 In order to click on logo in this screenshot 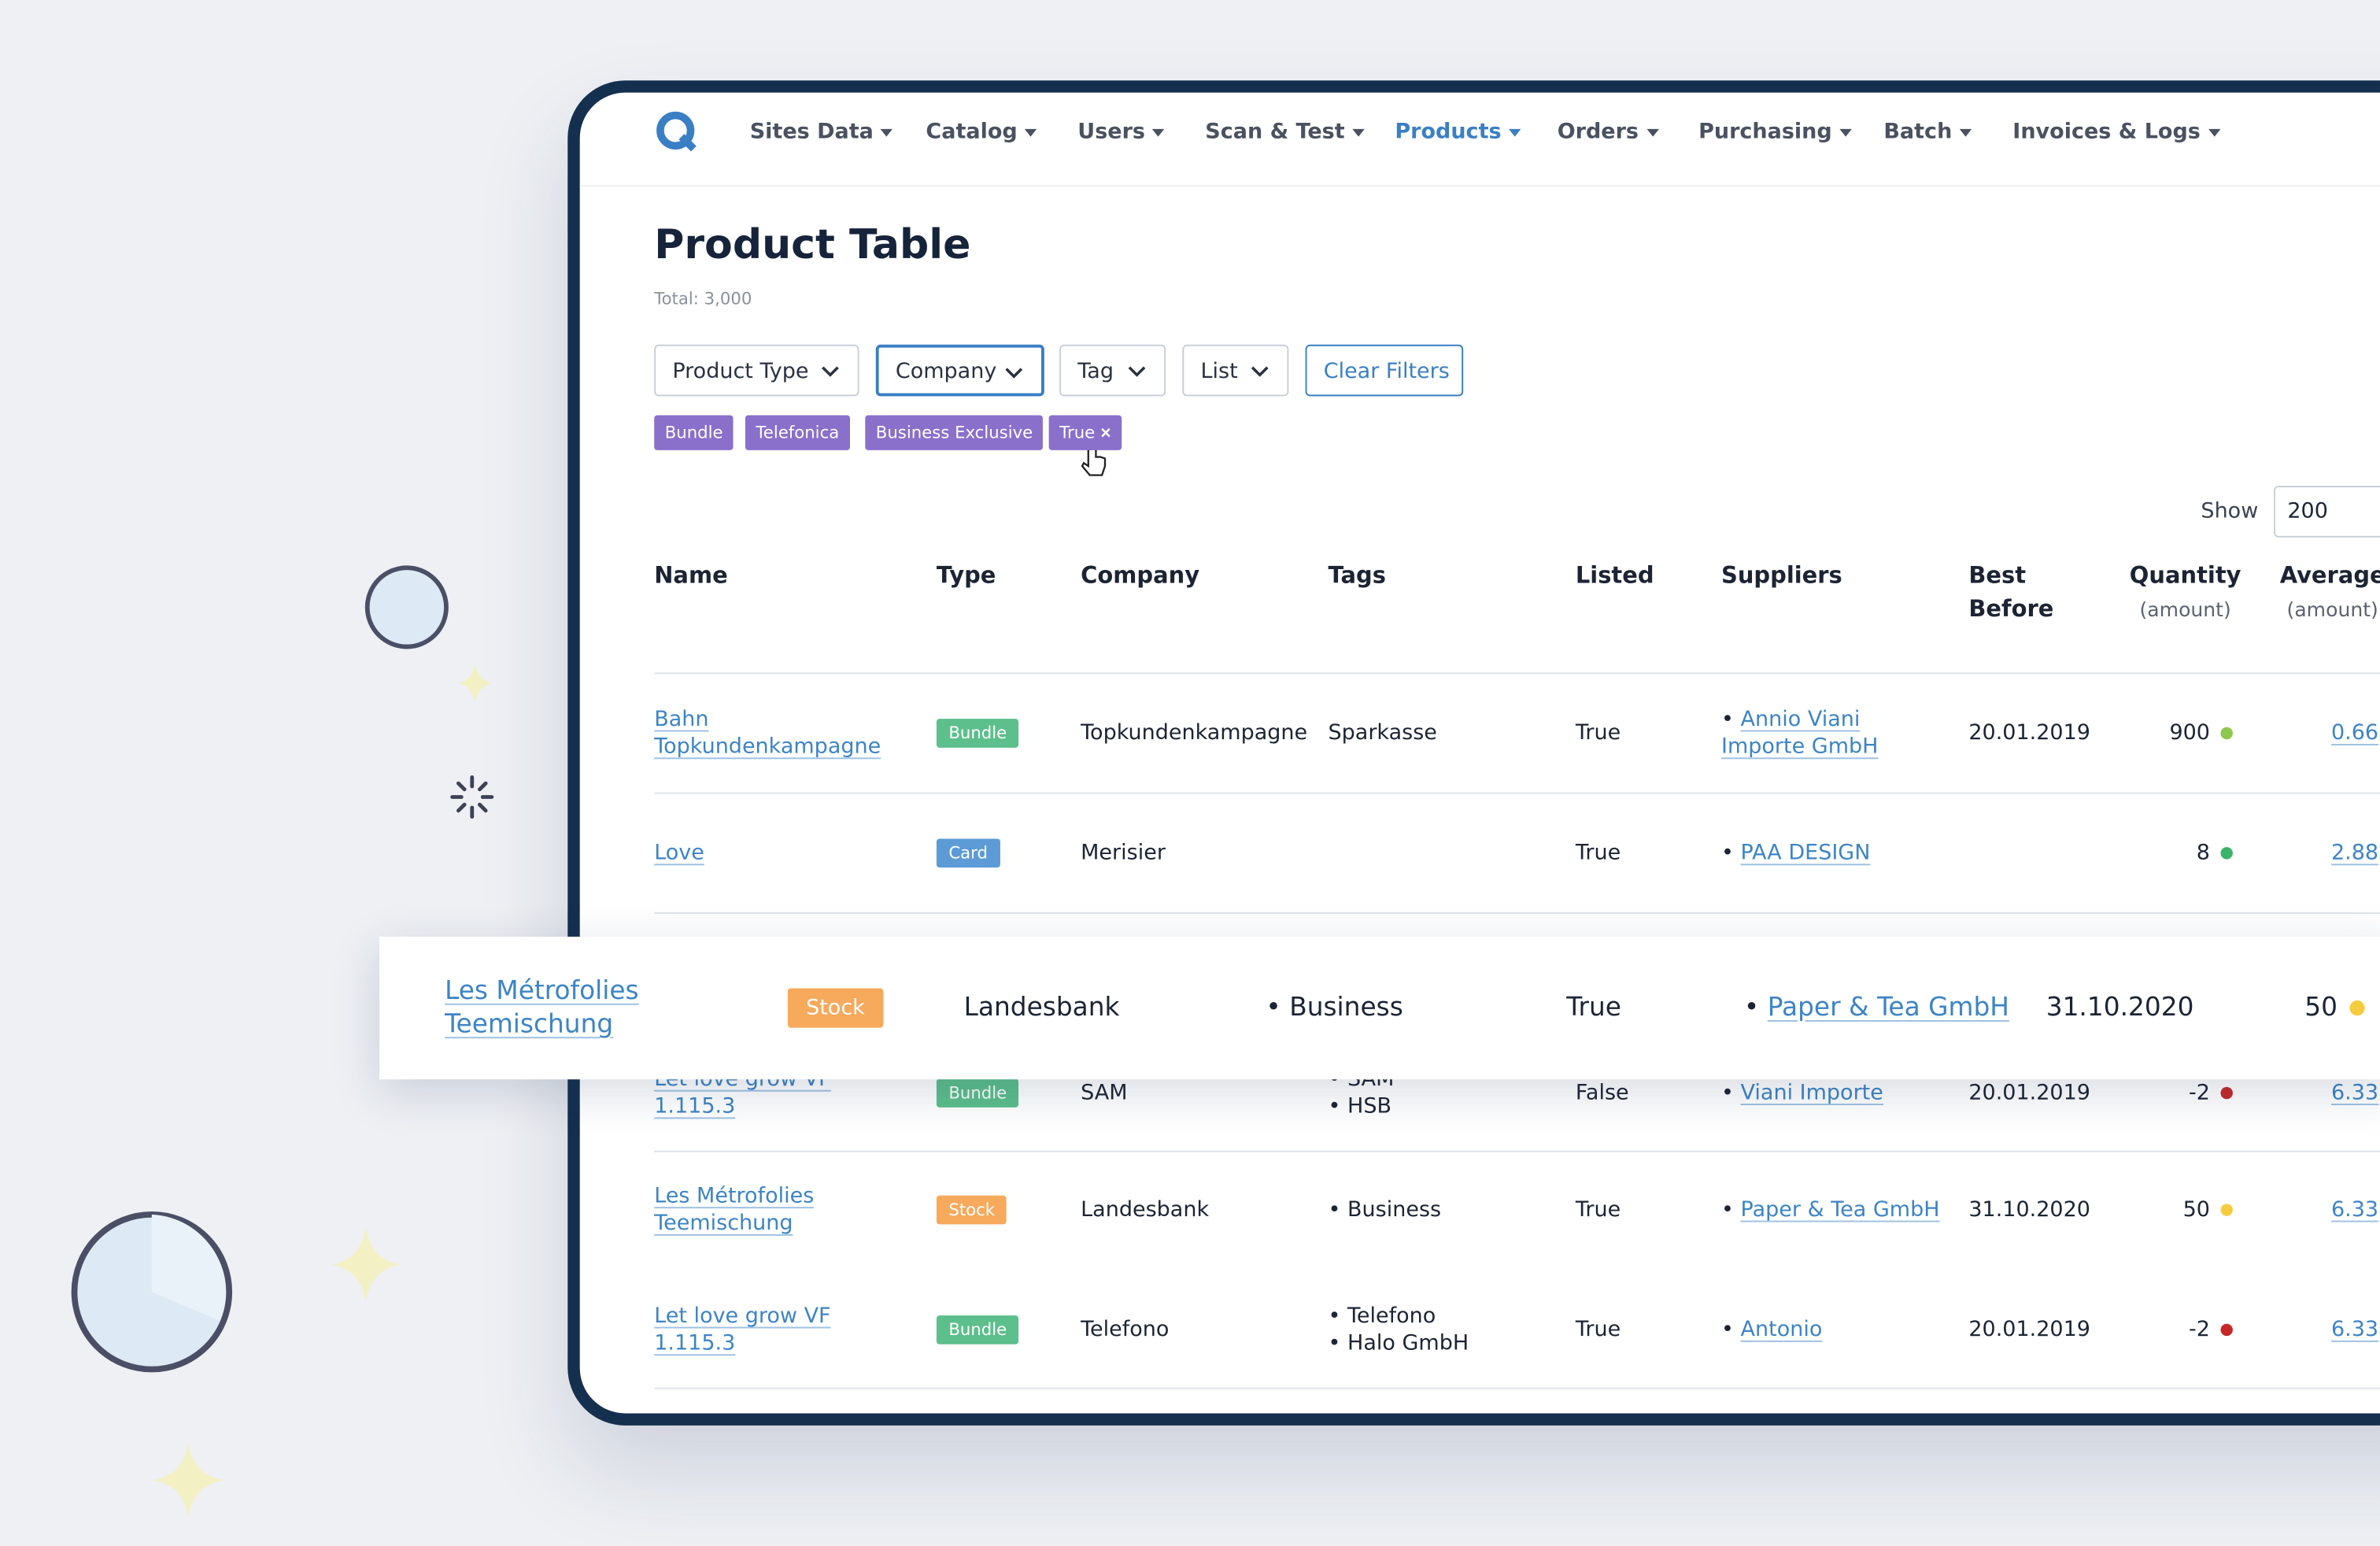, I will do `click(676, 131)`.